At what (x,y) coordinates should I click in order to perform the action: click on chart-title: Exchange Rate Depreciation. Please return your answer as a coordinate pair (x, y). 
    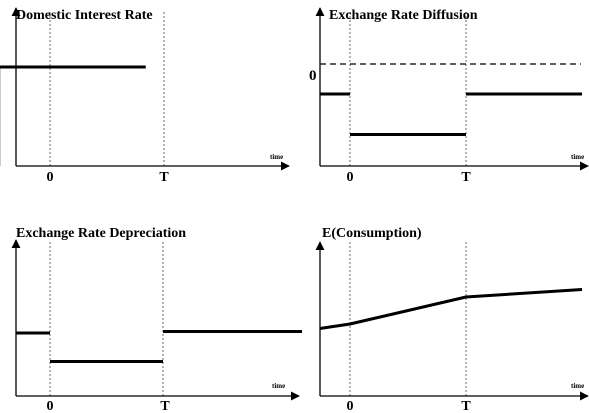
    Looking at the image, I should click on (101, 233).